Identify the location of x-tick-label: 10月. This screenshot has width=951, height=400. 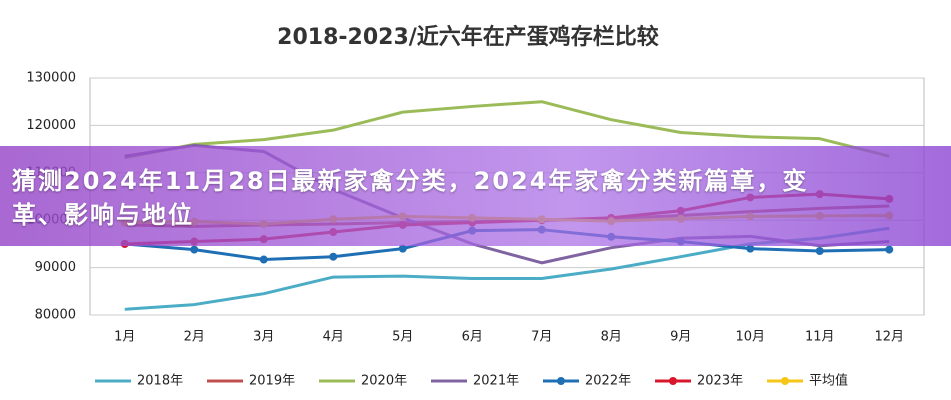
(750, 337).